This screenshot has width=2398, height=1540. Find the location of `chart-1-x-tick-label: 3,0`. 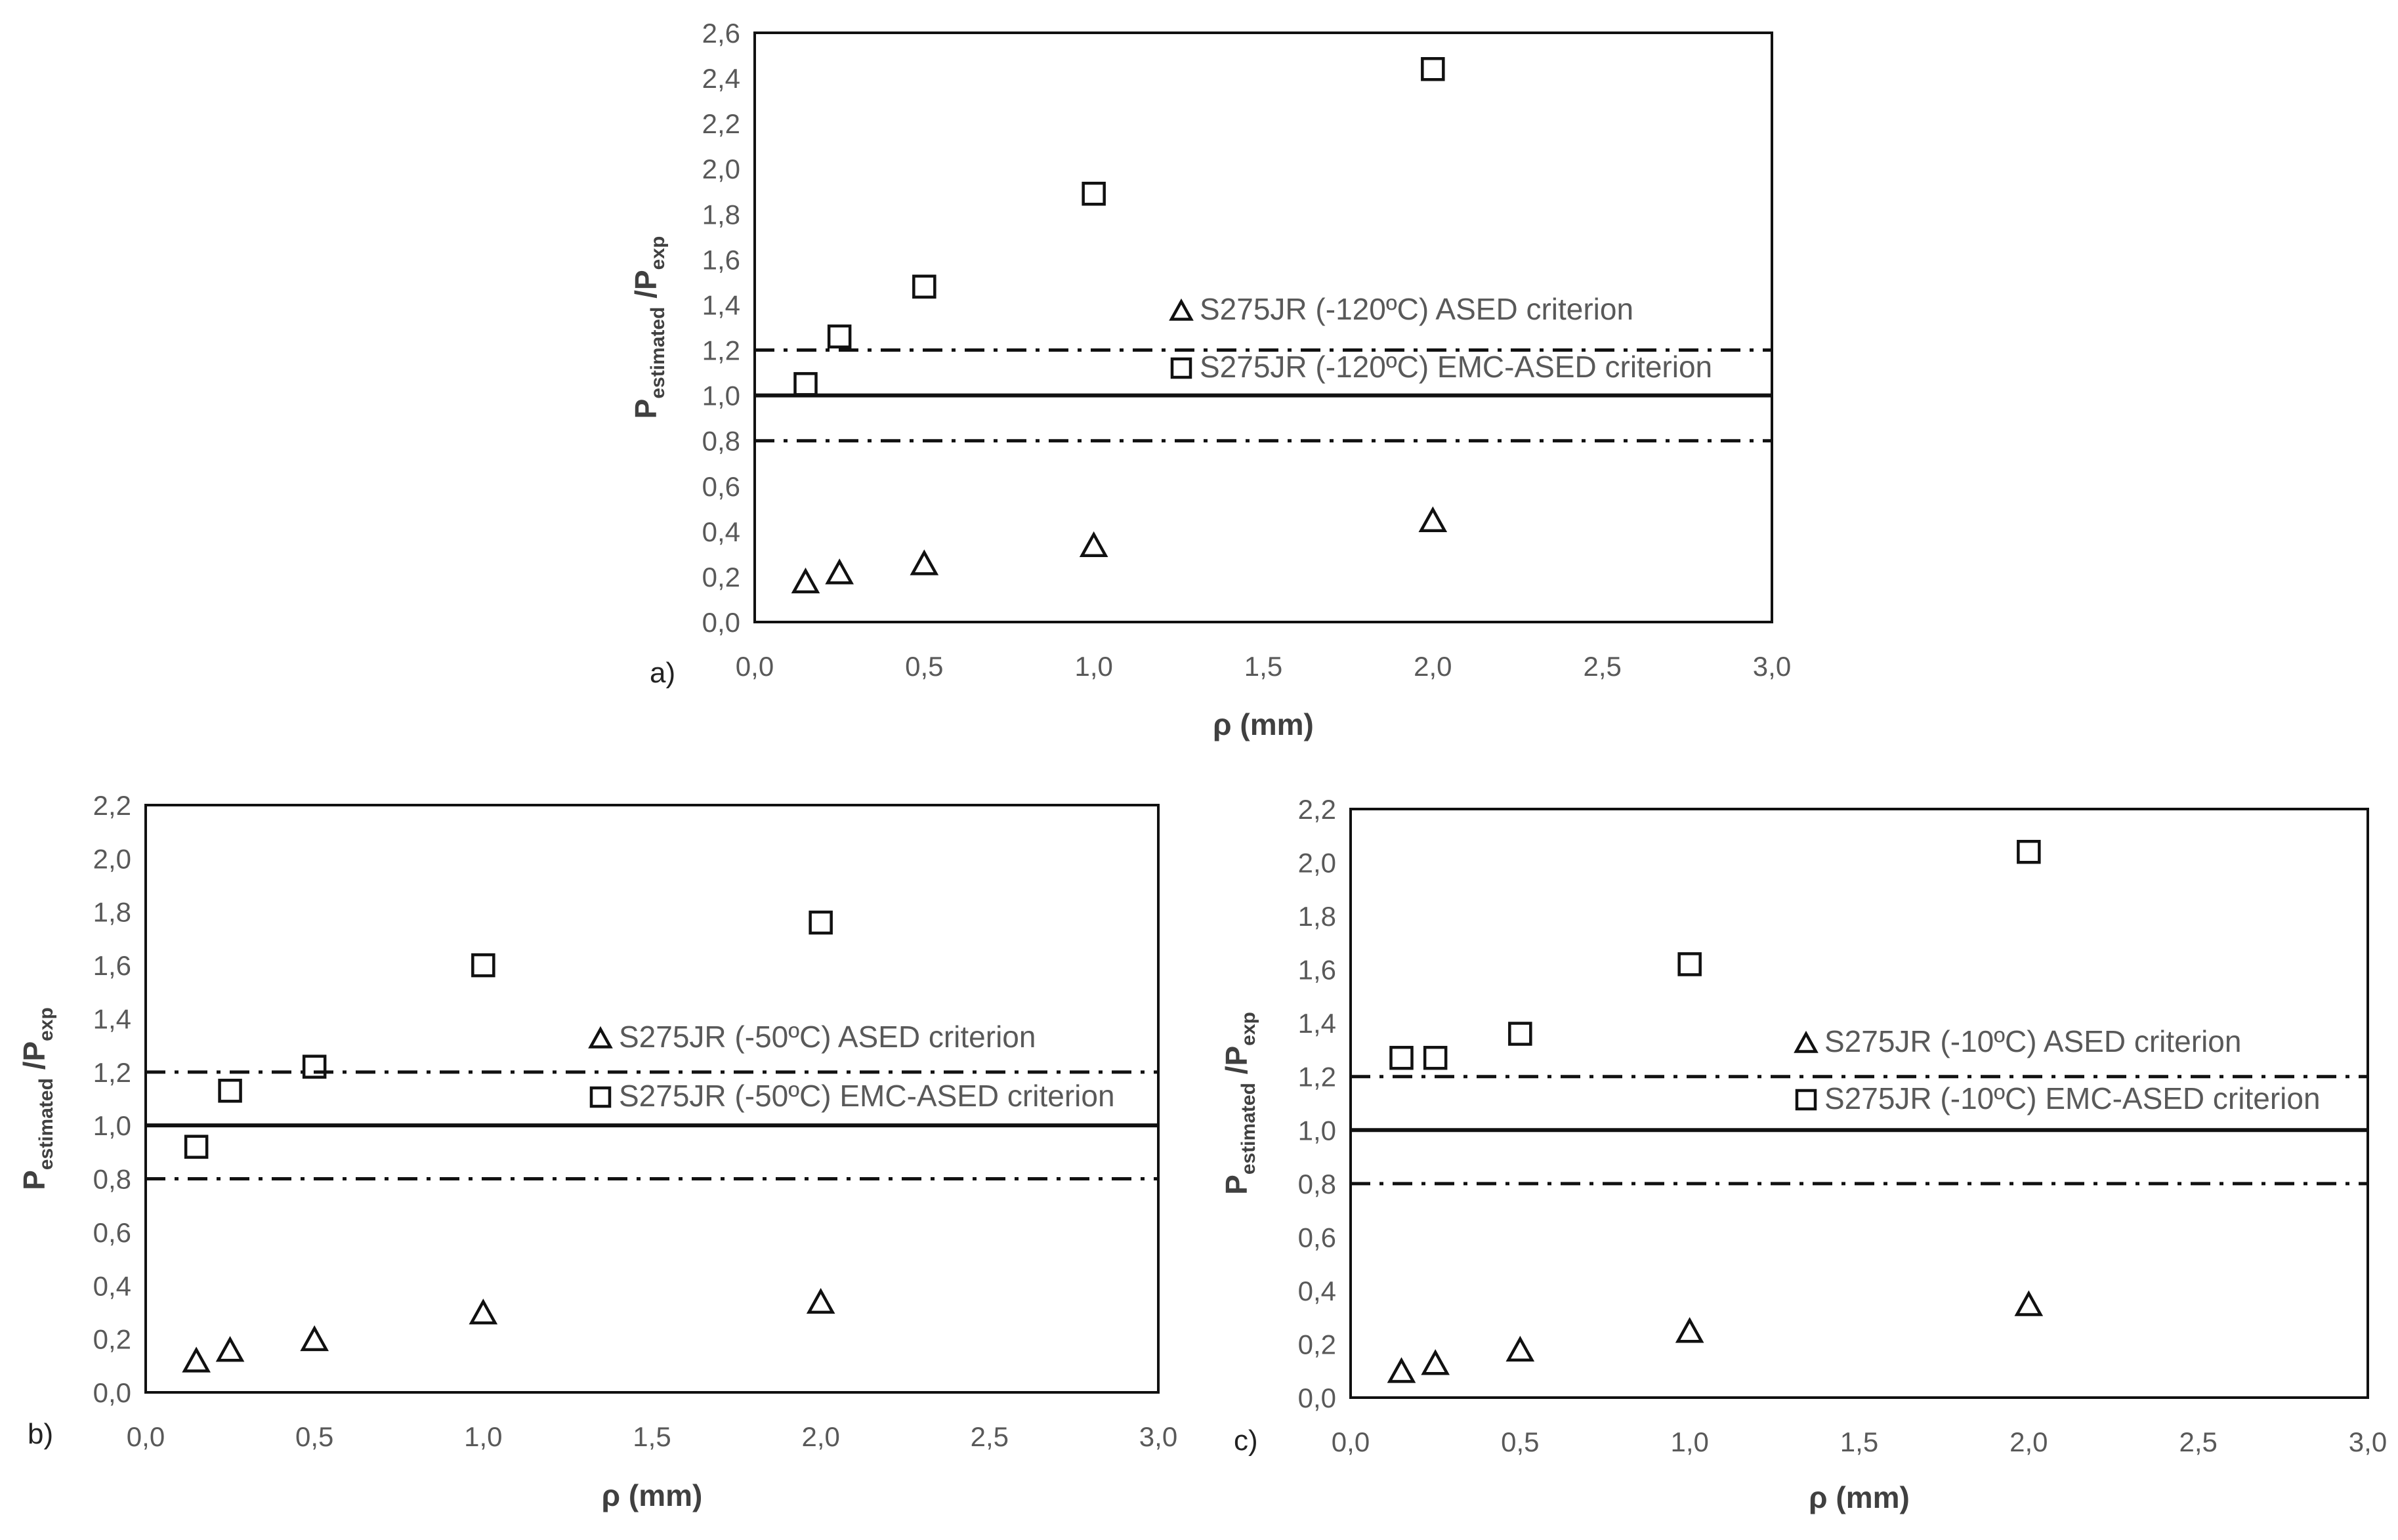

chart-1-x-tick-label: 3,0 is located at coordinates (1772, 666).